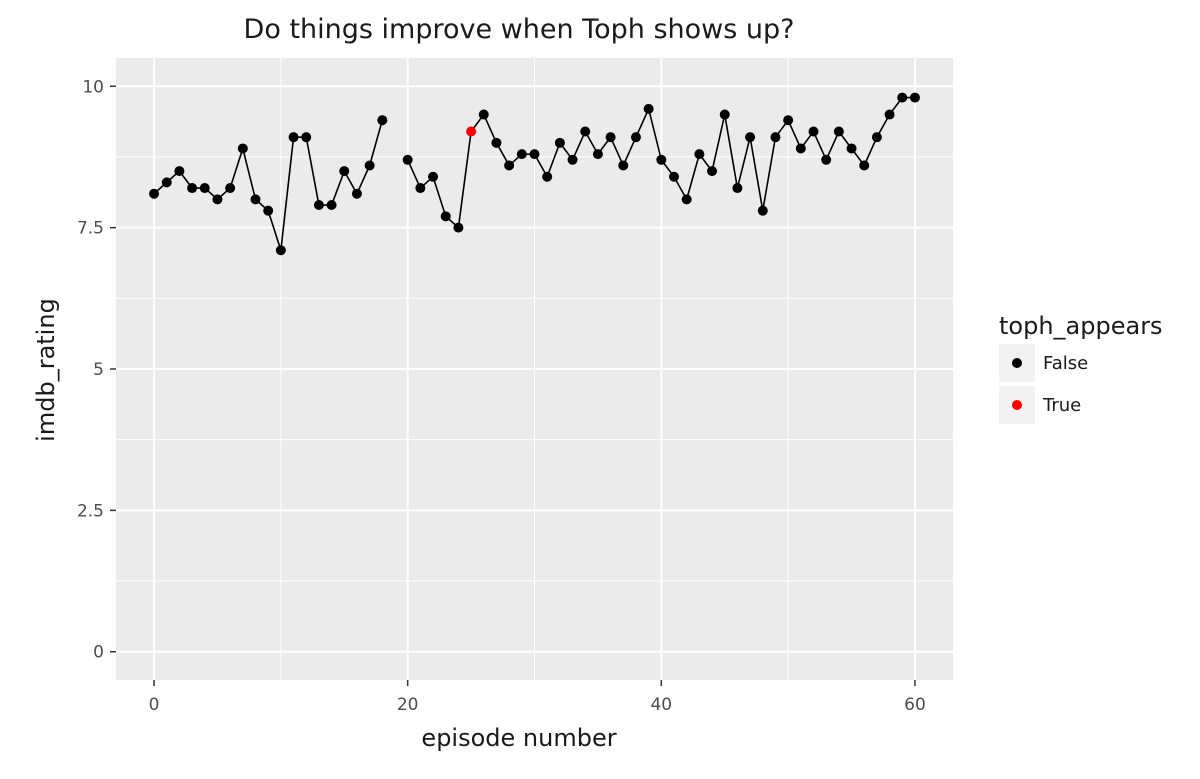 The image size is (1200, 779). I want to click on points, so click(534, 174).